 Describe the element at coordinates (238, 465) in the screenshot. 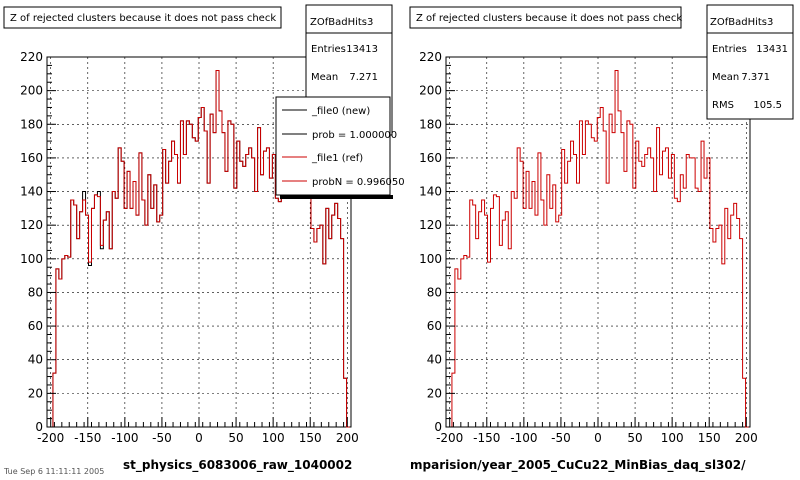

I see `left-footer-label: st_physics_6083006_raw_1040002` at that location.